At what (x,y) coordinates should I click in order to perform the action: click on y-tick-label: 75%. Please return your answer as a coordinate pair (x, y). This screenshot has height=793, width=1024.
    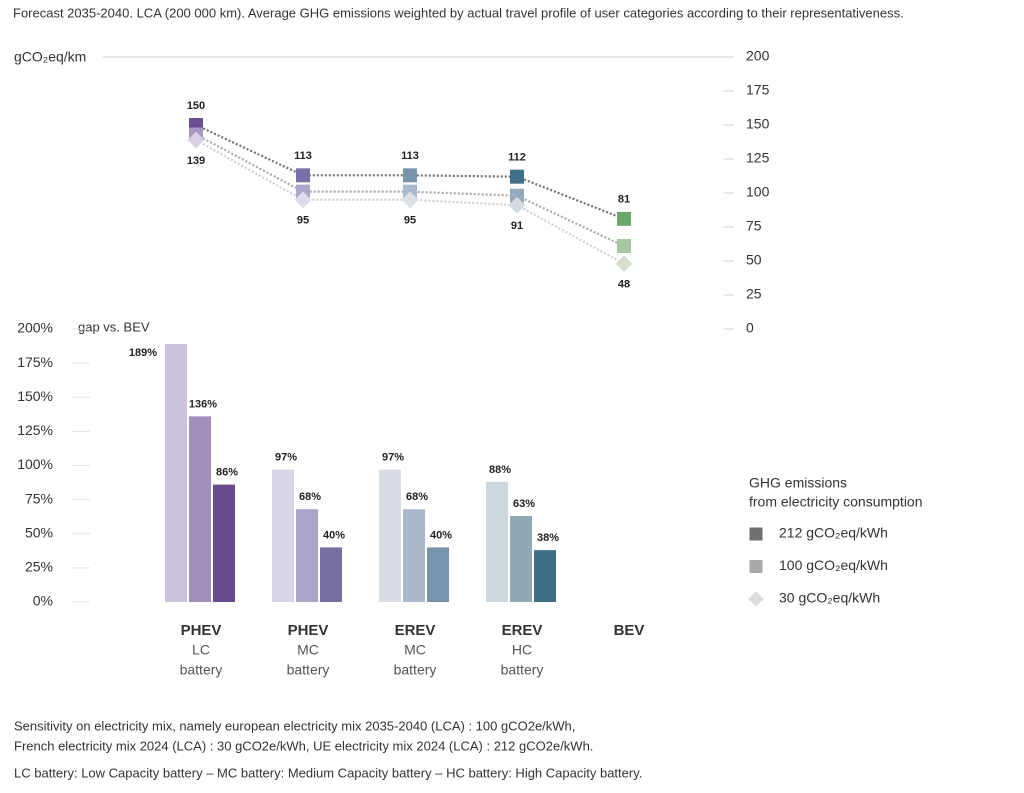
    Looking at the image, I should click on (39, 498).